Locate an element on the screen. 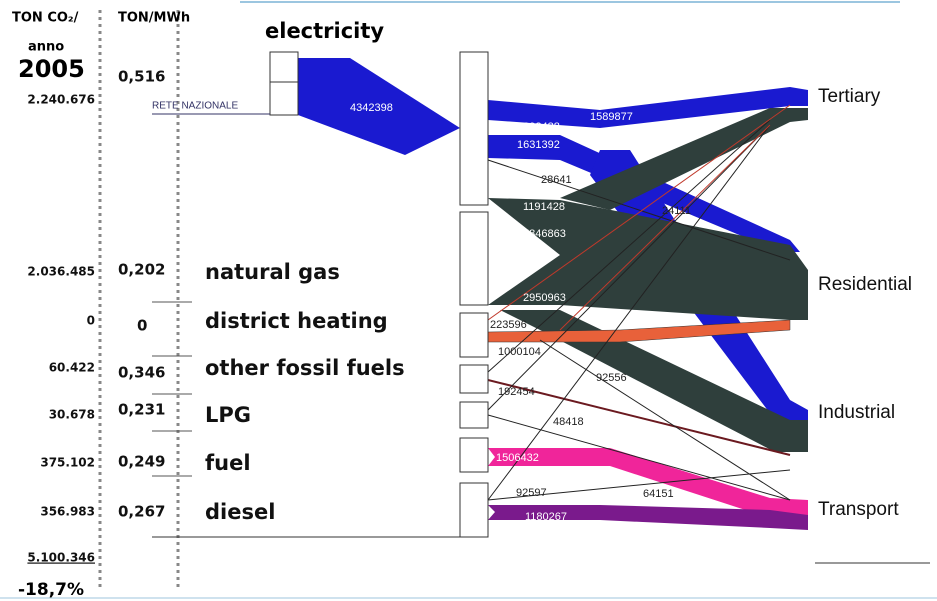 The image size is (937, 601). factor: 0,346 is located at coordinates (141, 373).